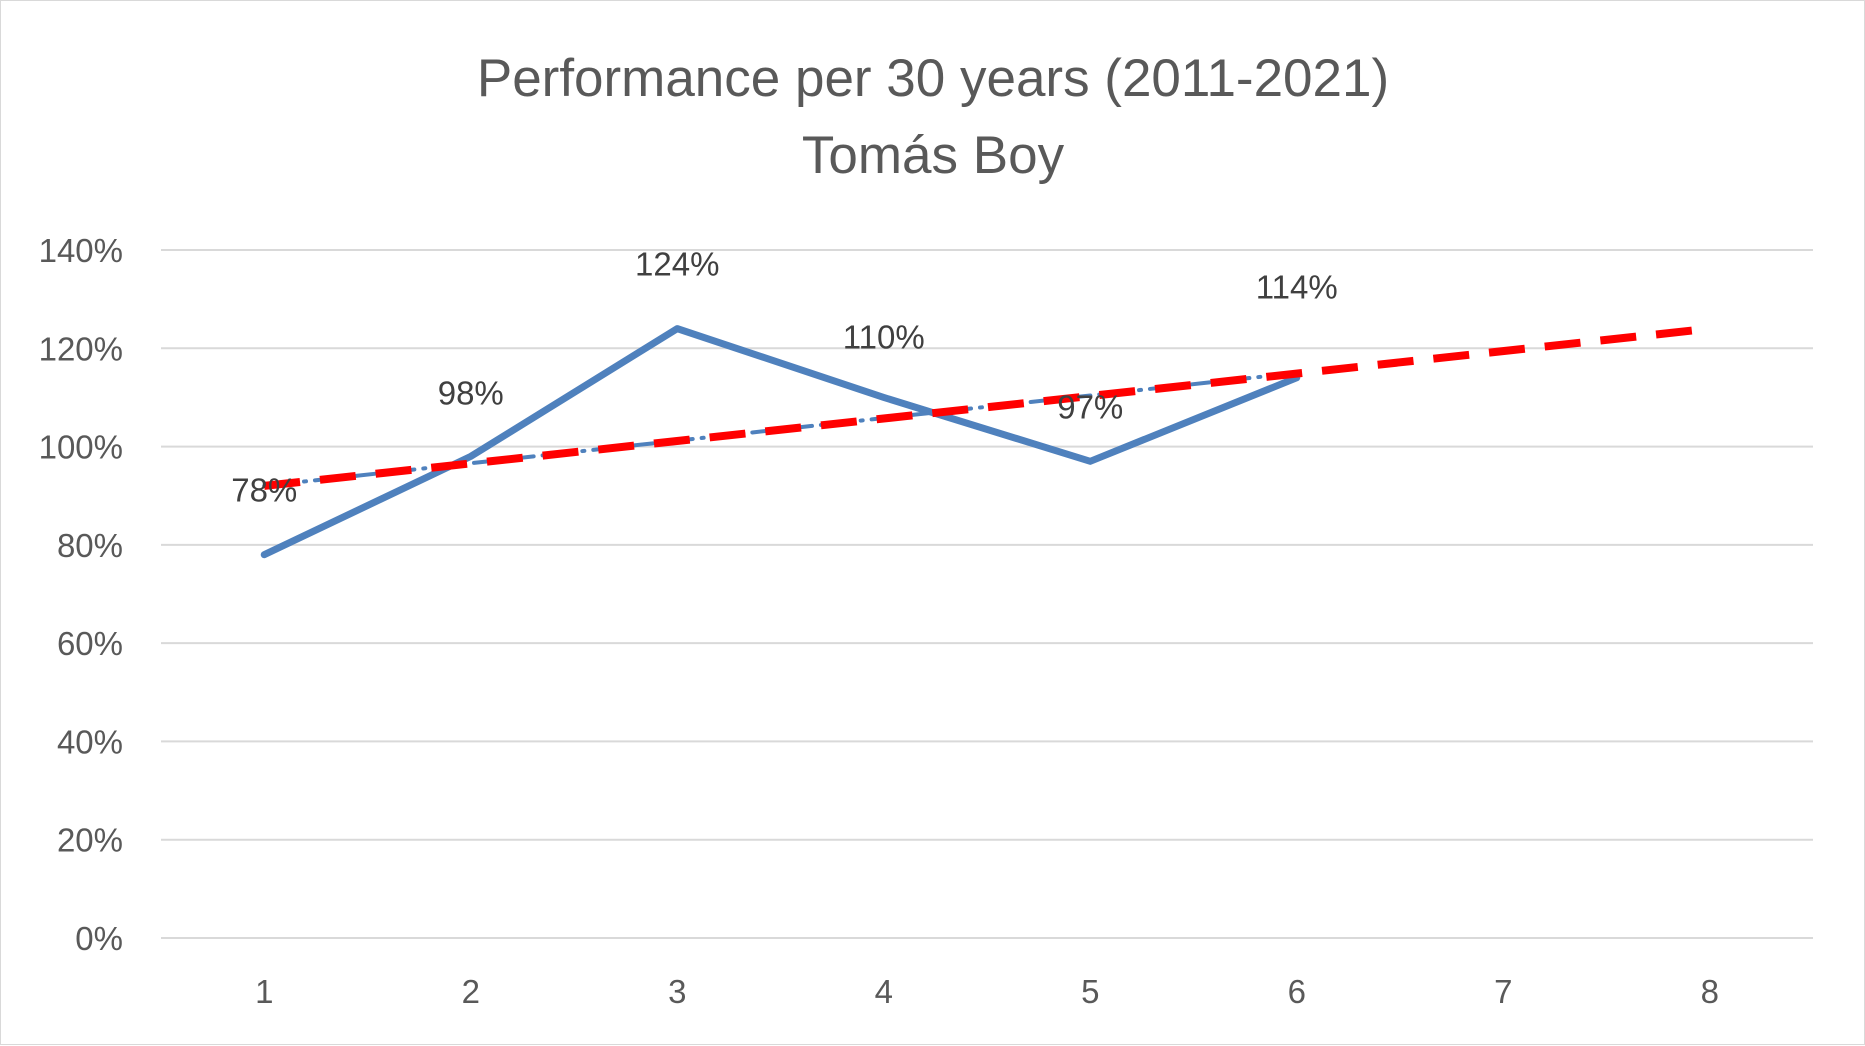 This screenshot has width=1865, height=1046. Describe the element at coordinates (81, 594) in the screenshot. I see `y-axis-tick-labels: 0% 20% 40% 60% 80% 100% 120% 140%` at that location.